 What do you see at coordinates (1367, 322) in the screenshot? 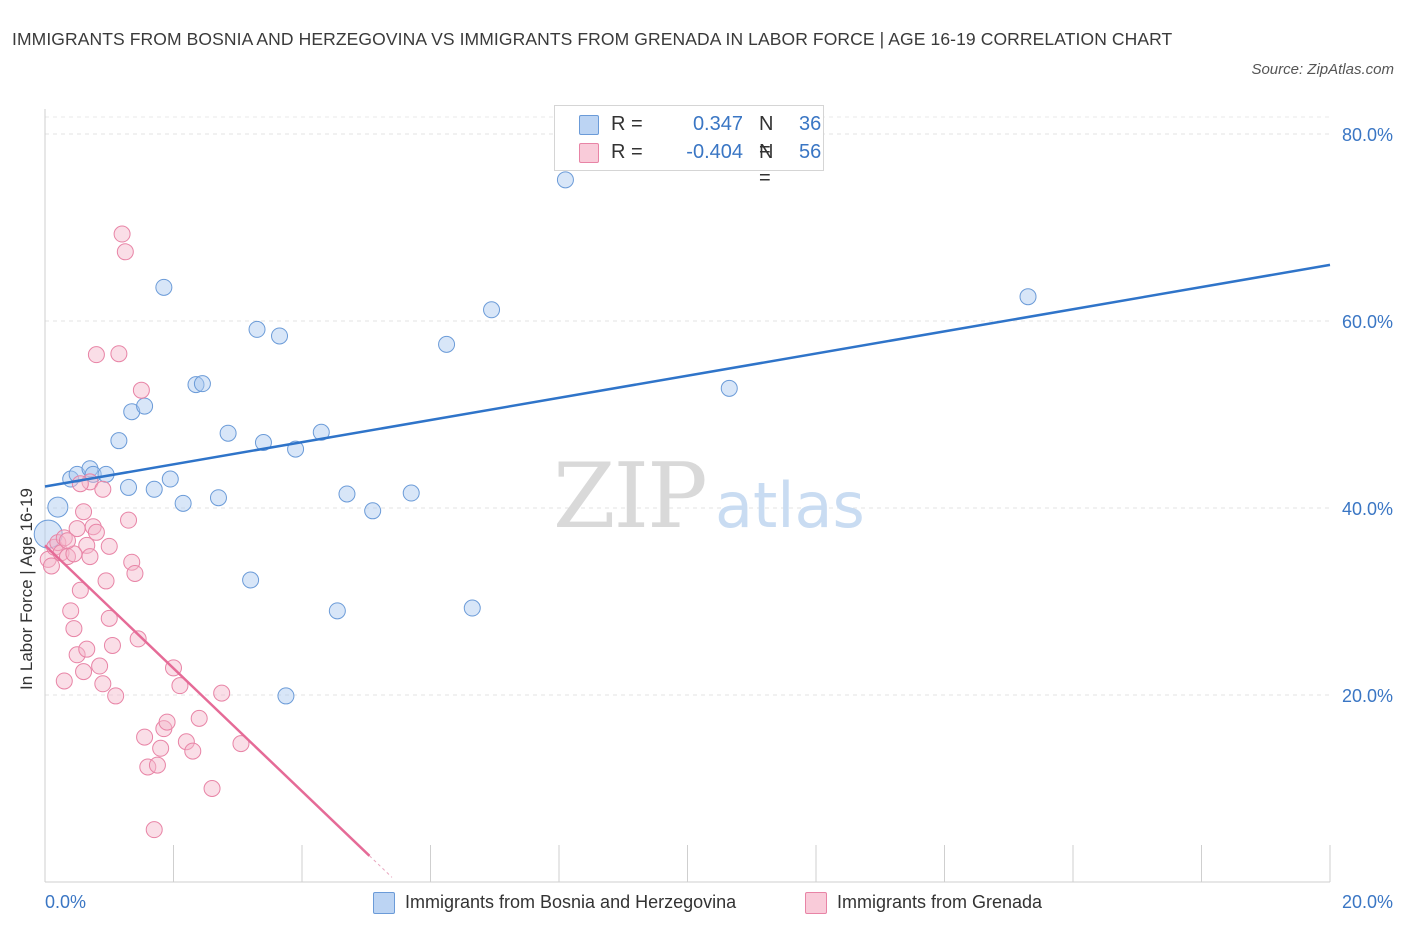
I see `y-tick-label: 60.0%` at bounding box center [1367, 322].